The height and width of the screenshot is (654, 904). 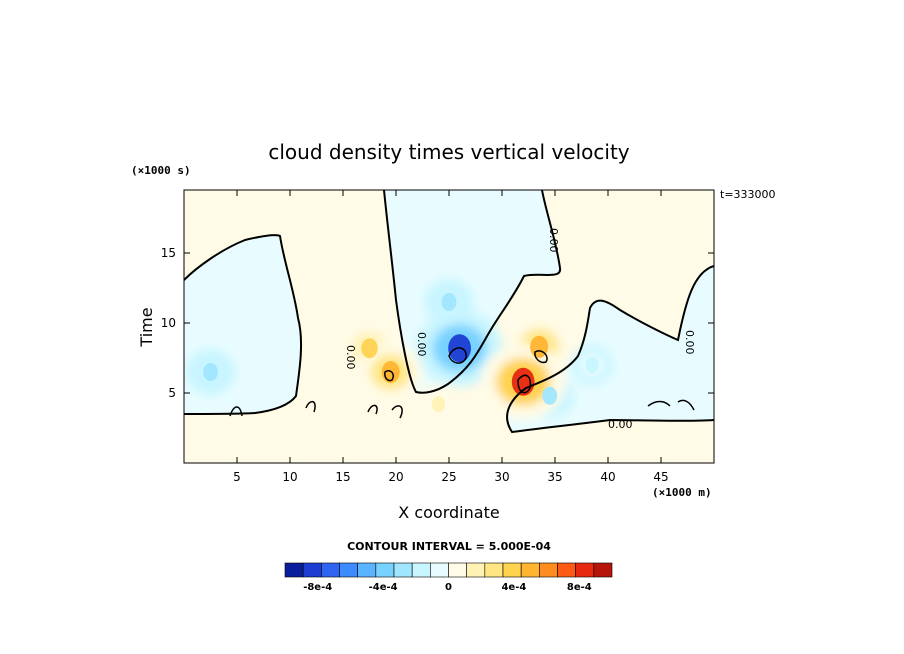 What do you see at coordinates (168, 253) in the screenshot?
I see `y-tick-label: 15` at bounding box center [168, 253].